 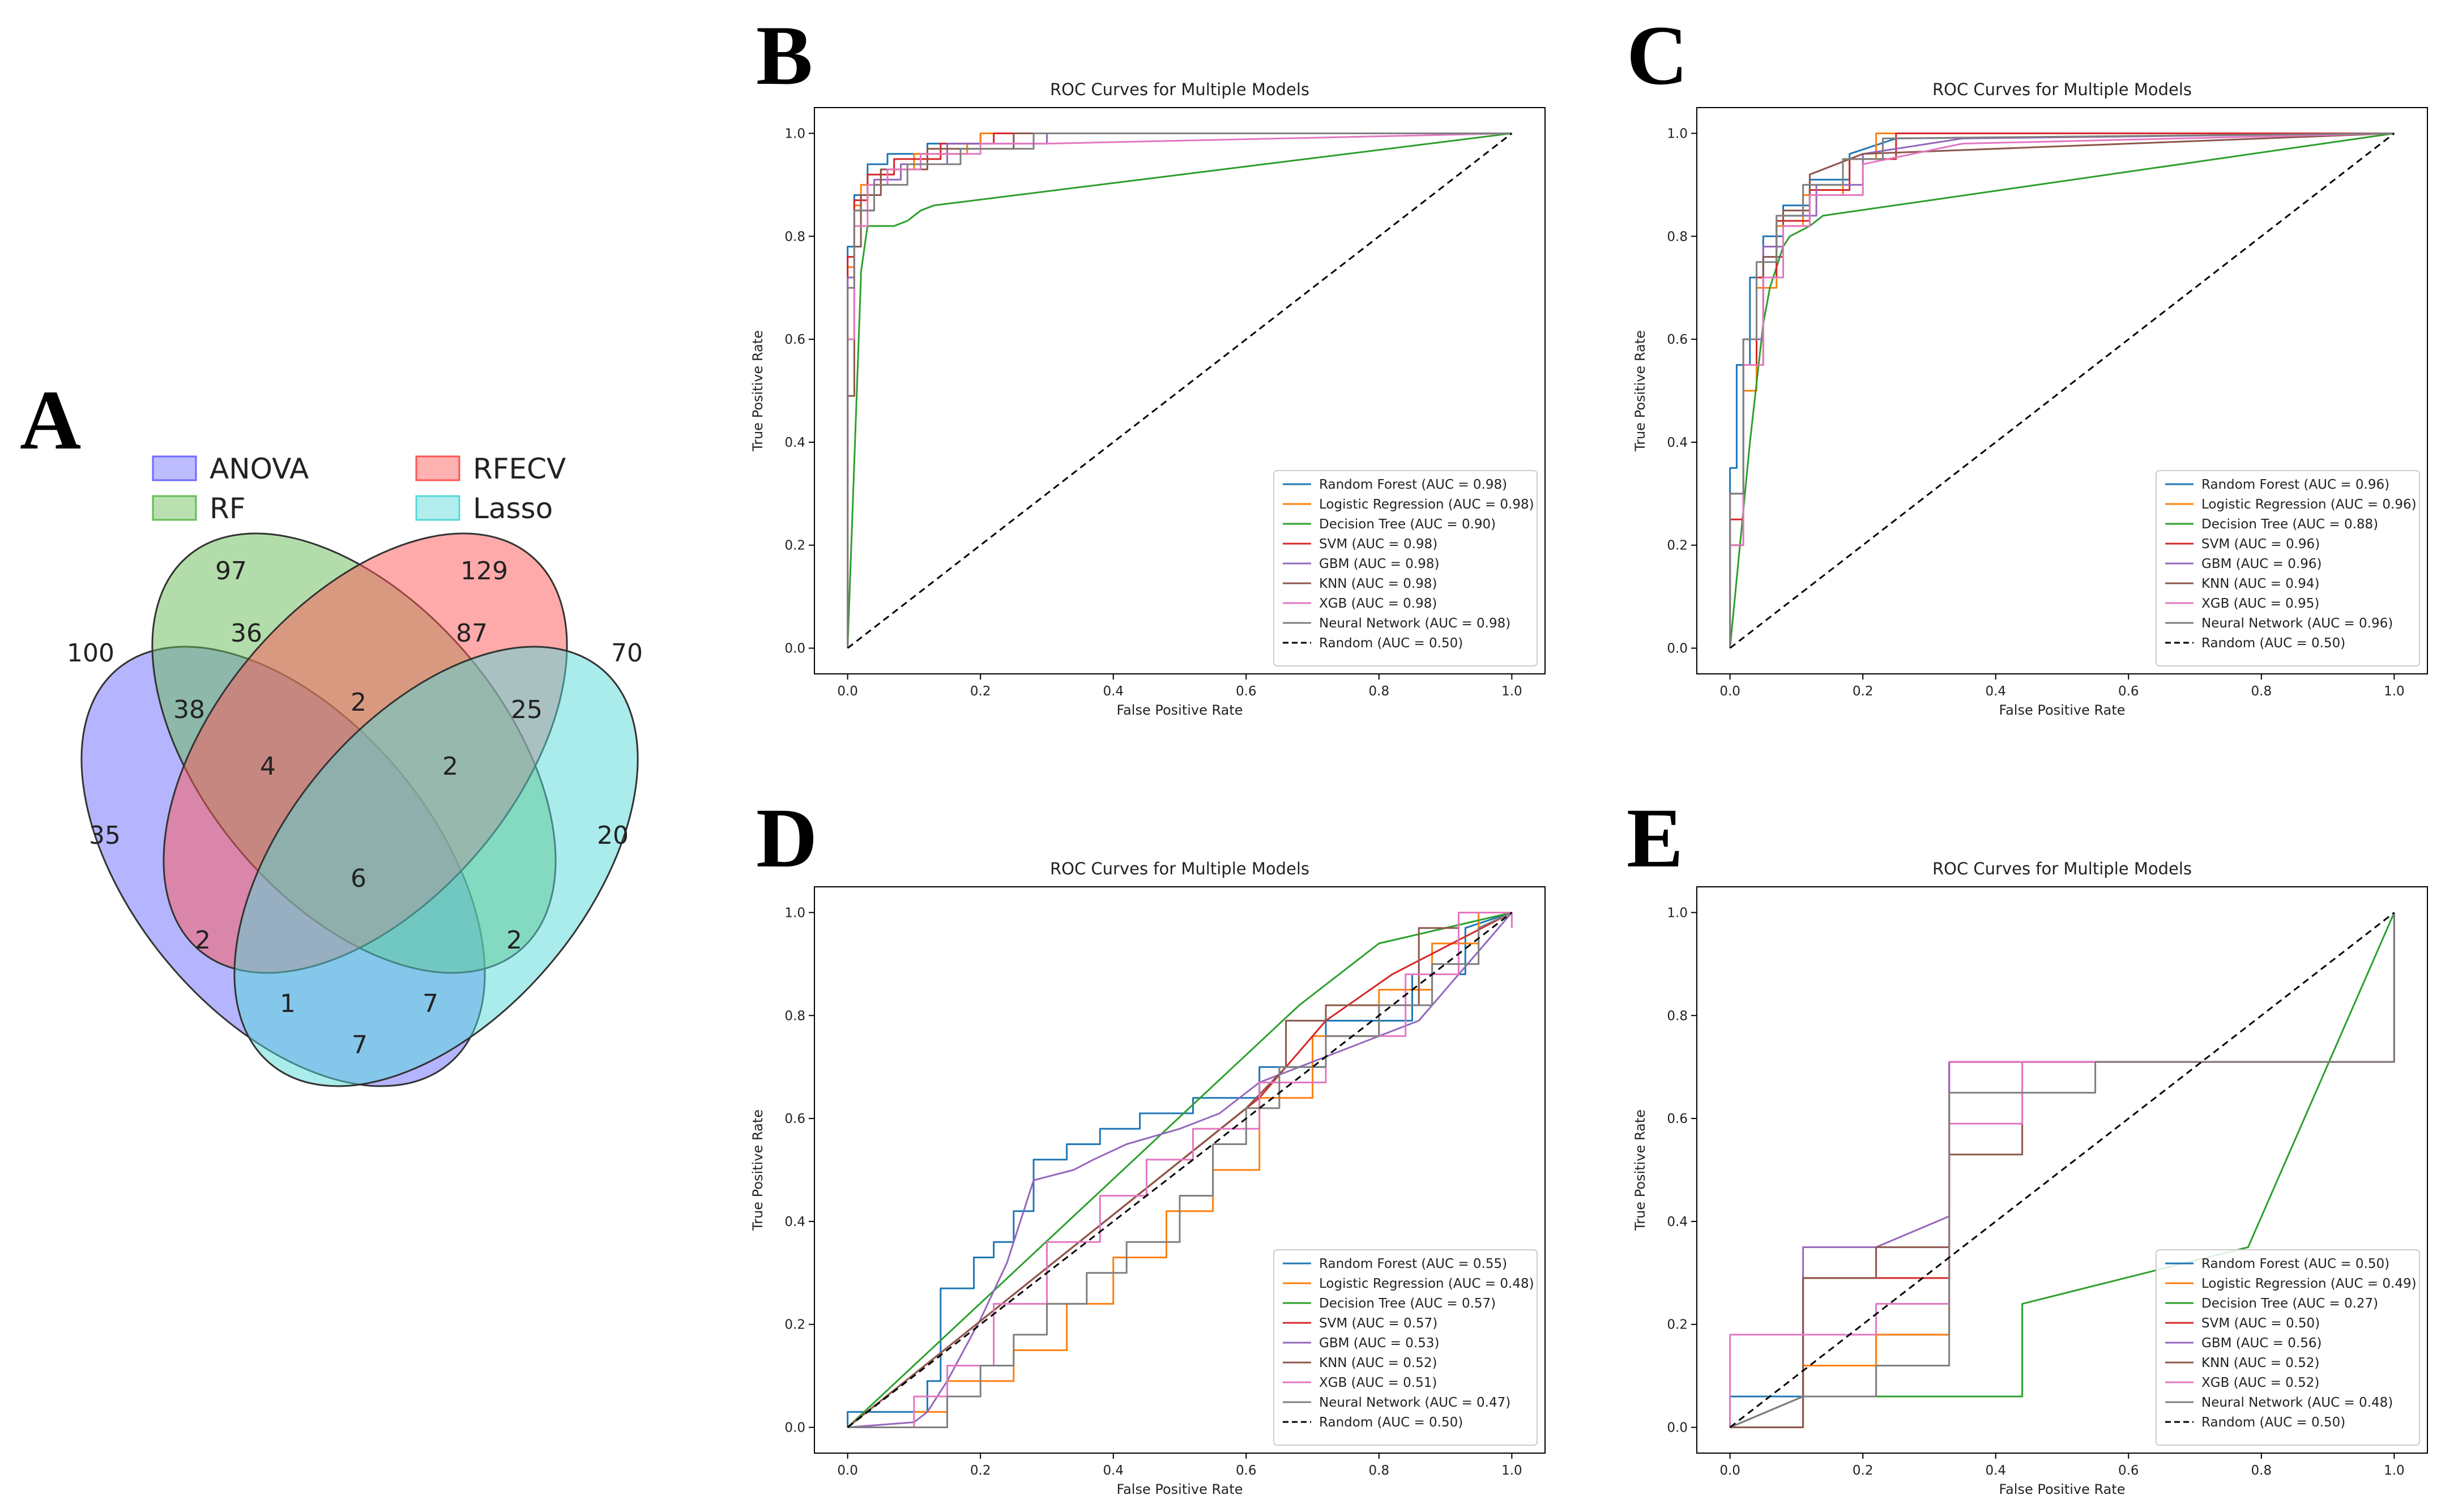 What do you see at coordinates (2394, 691) in the screenshot?
I see `roc-c-xtick-label: 1.0` at bounding box center [2394, 691].